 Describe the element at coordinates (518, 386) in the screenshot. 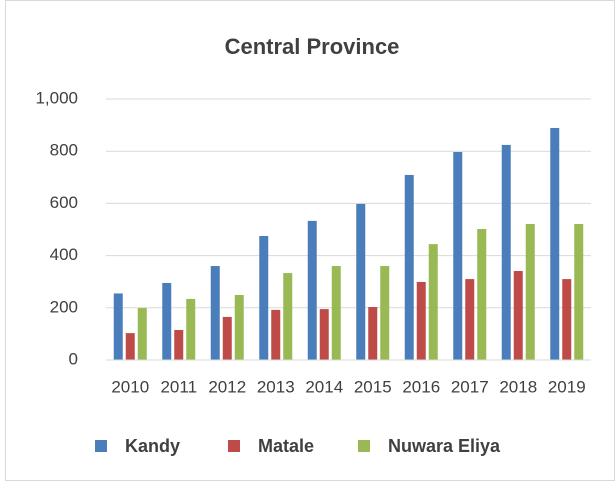

I see `x-tick-label: 2018` at that location.